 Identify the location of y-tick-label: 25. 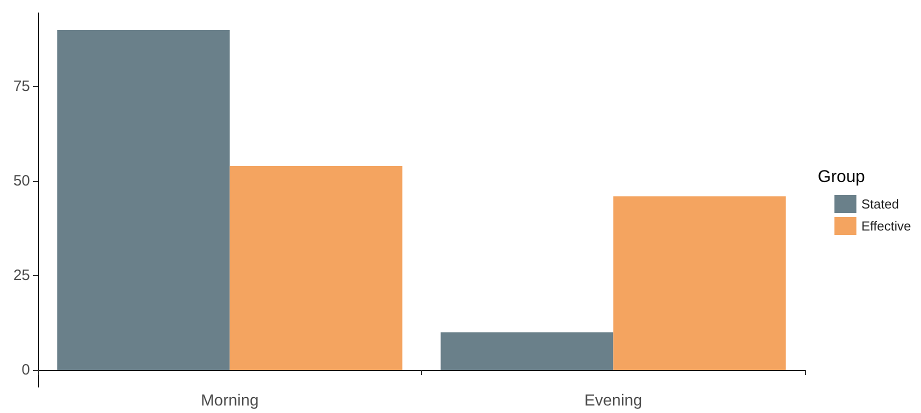
(21, 275).